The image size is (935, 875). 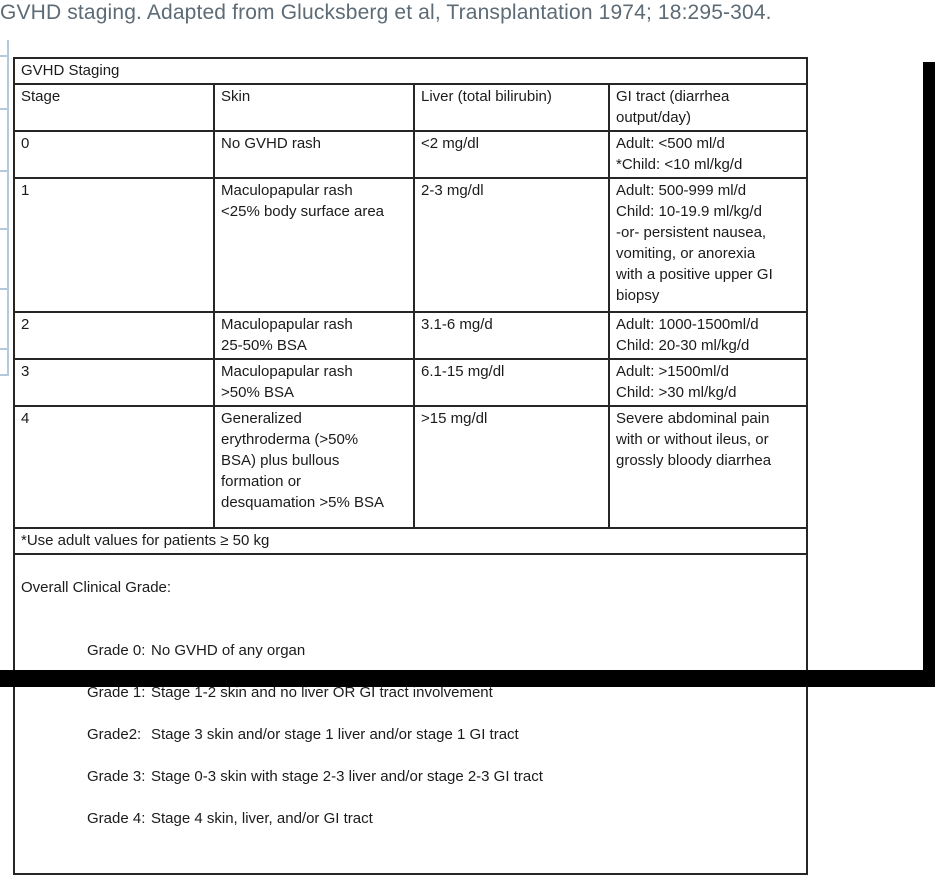 I want to click on cell-liver: >15 mg/dl, so click(x=511, y=467).